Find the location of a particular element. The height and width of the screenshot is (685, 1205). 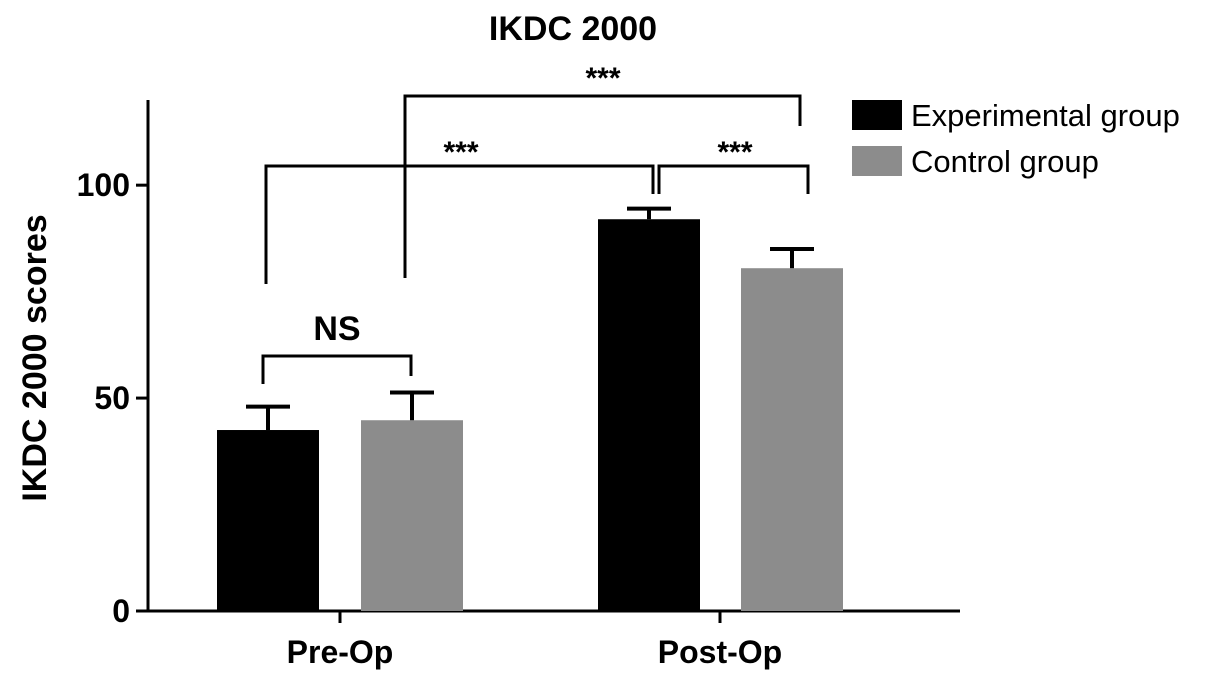

legend: Experimental group Control group is located at coordinates (1016, 138).